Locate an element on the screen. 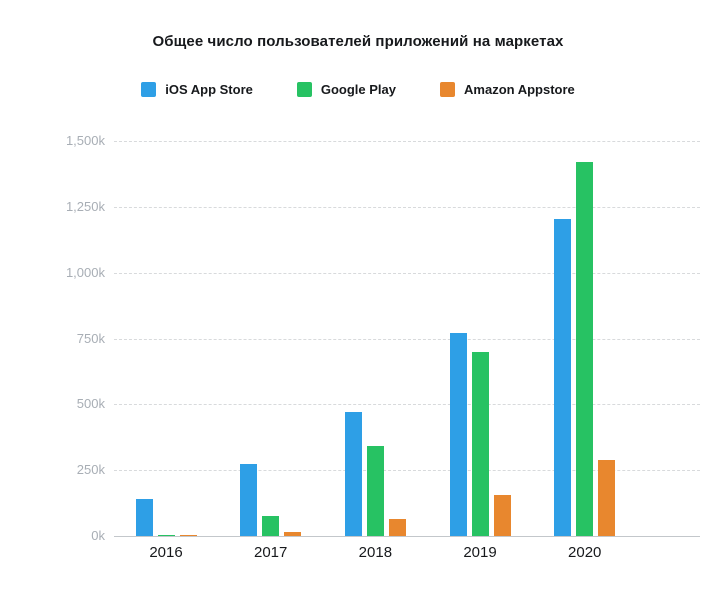 The width and height of the screenshot is (716, 595). bar-amazon-appstore-2016 is located at coordinates (188, 535).